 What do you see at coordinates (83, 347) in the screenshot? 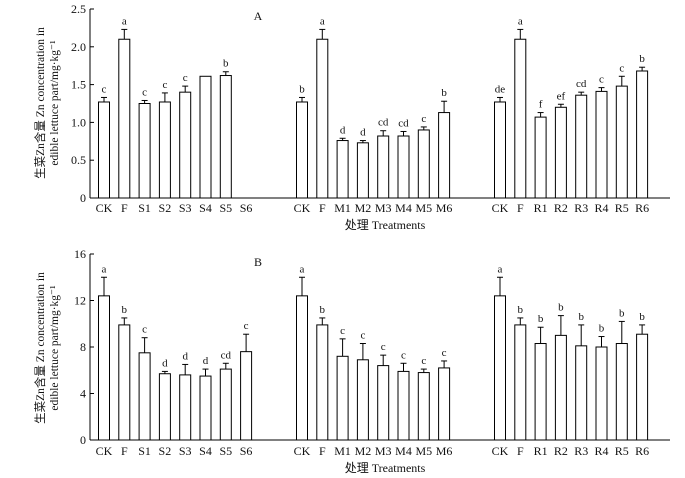
I see `panel-b-y-tick-label: 8` at bounding box center [83, 347].